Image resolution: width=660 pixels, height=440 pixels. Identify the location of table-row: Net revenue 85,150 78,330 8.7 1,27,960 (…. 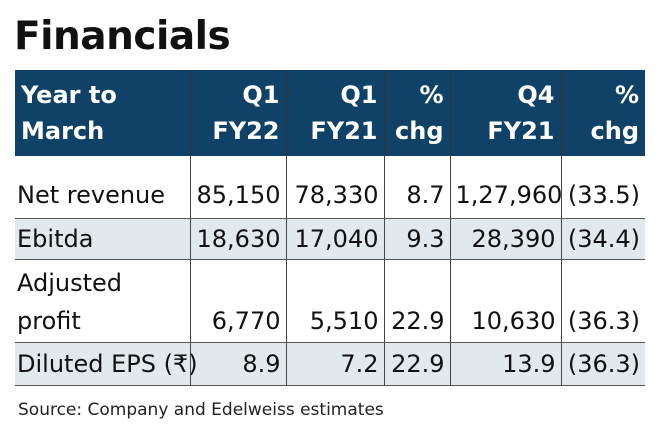
(330, 187).